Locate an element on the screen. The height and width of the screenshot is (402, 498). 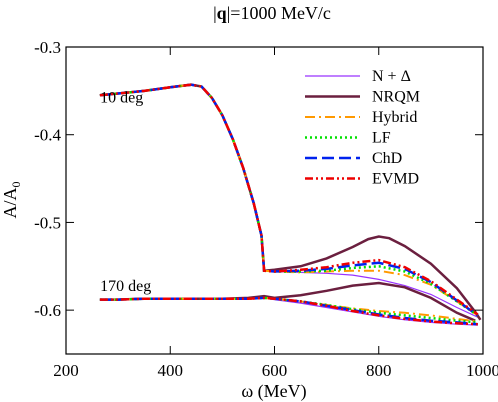
x-tick-label: 200 is located at coordinates (66, 370).